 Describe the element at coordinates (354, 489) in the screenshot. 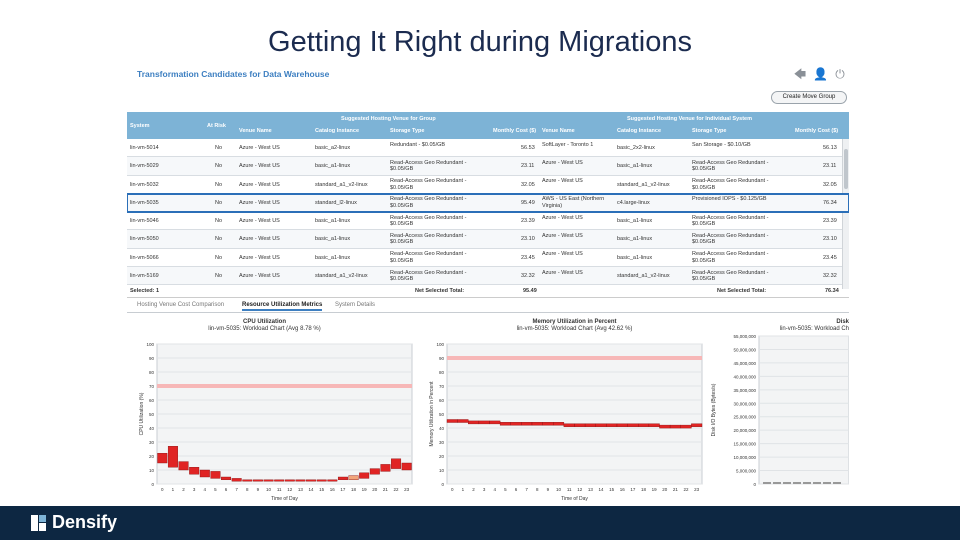

I see `cpu-x-tick: 18` at that location.